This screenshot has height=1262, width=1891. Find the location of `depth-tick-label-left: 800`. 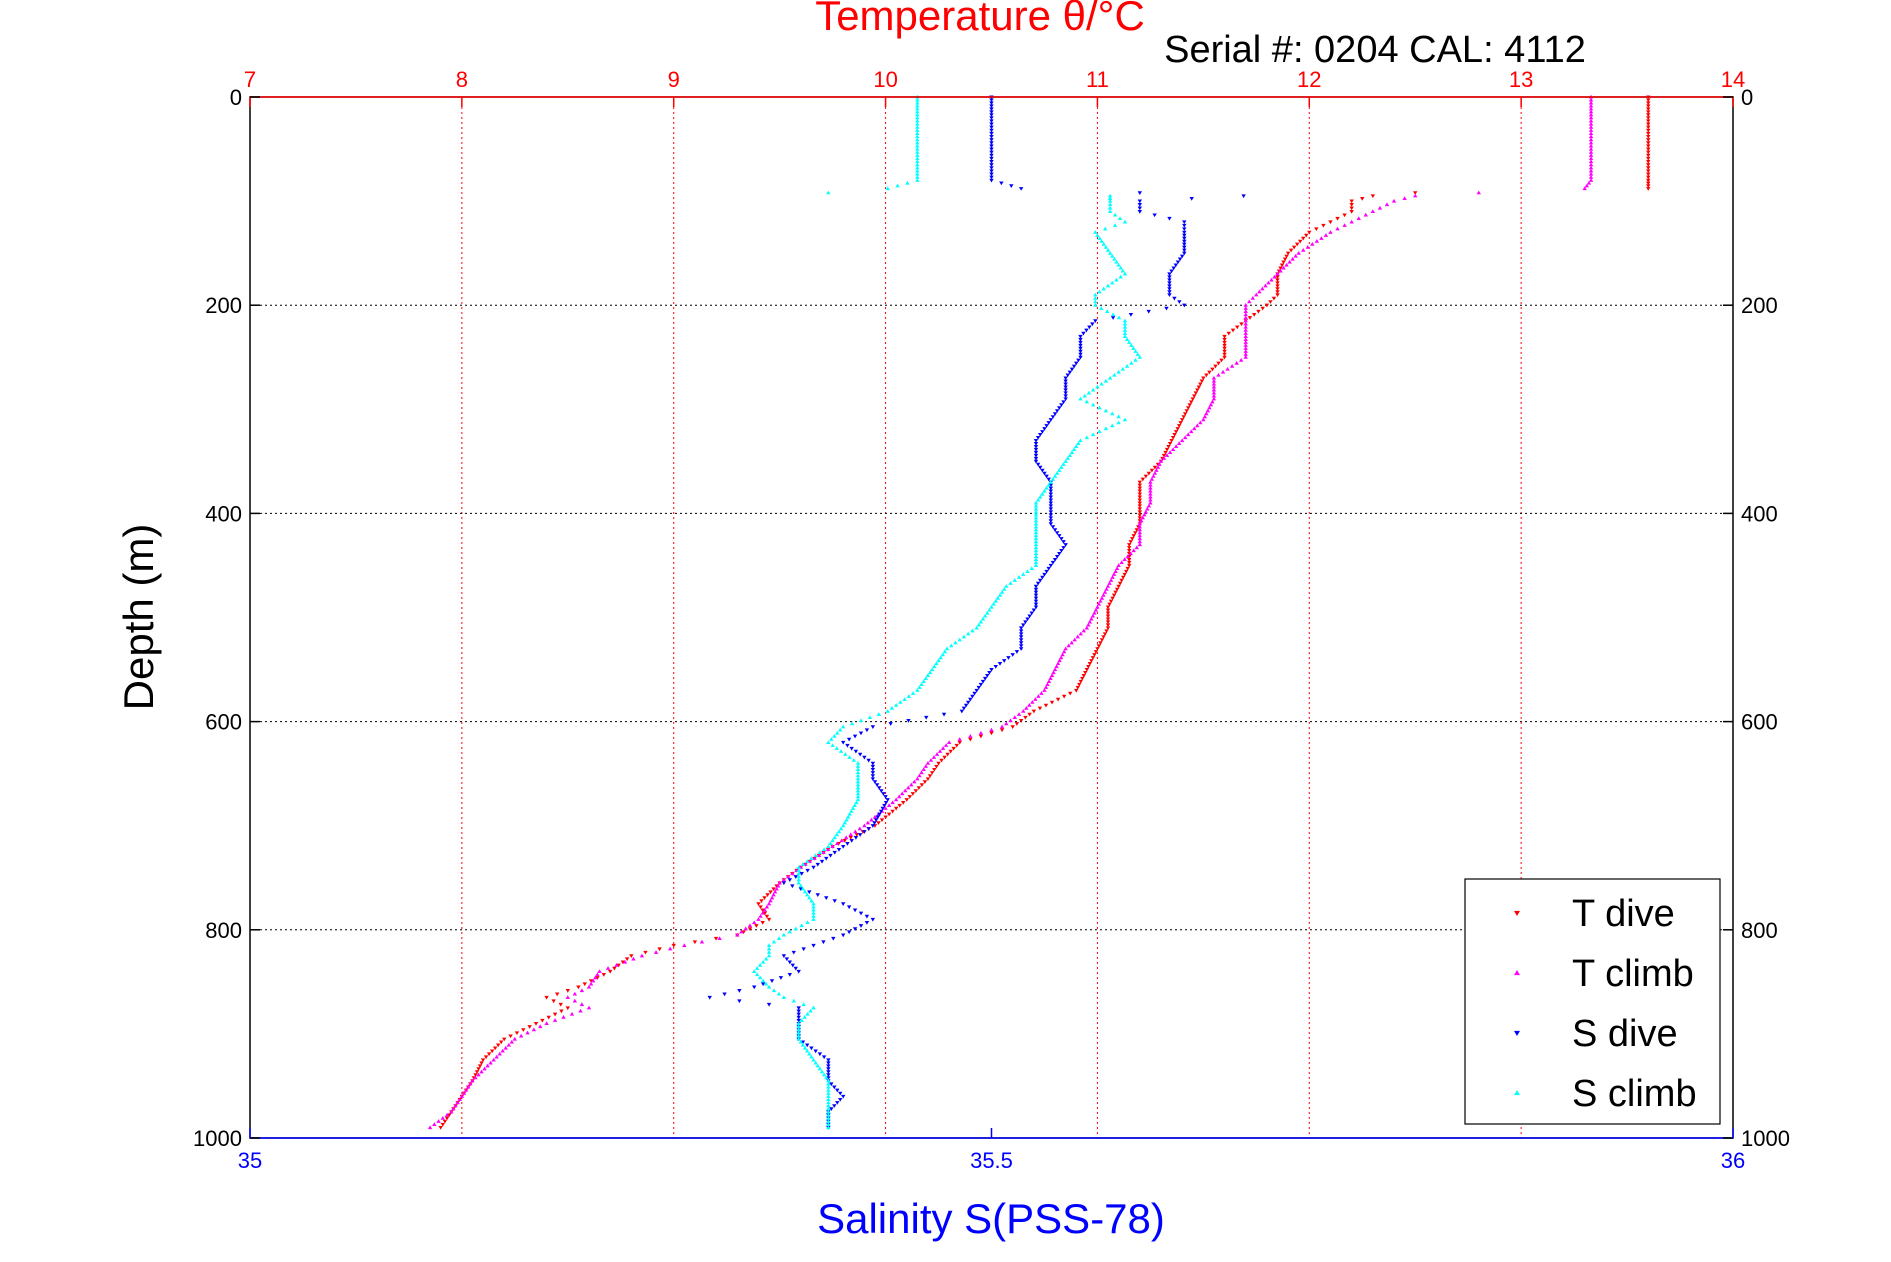

depth-tick-label-left: 800 is located at coordinates (223, 930).